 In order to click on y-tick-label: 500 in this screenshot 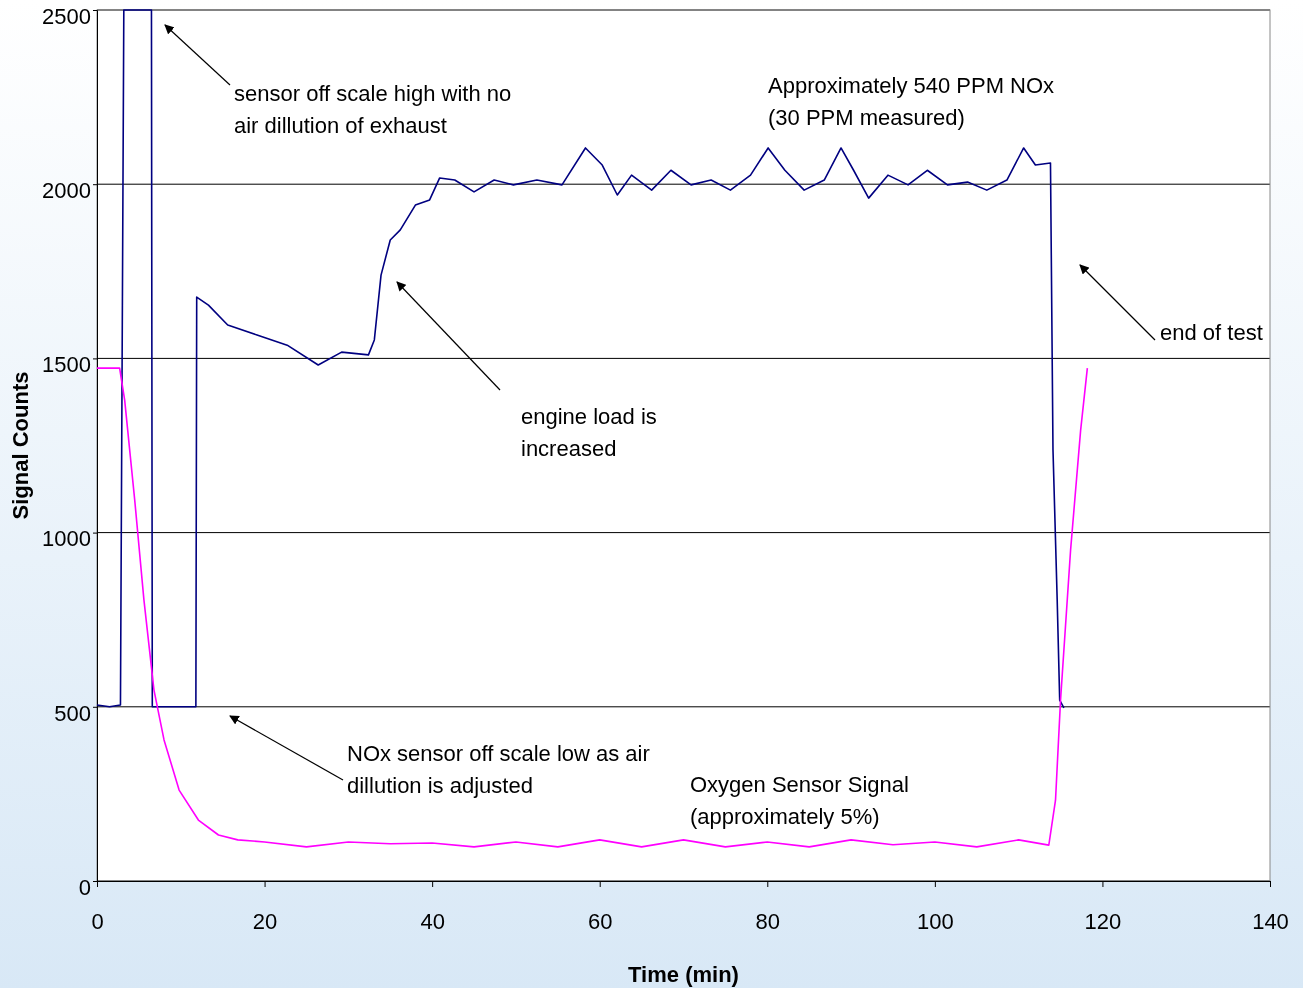, I will do `click(72, 713)`.